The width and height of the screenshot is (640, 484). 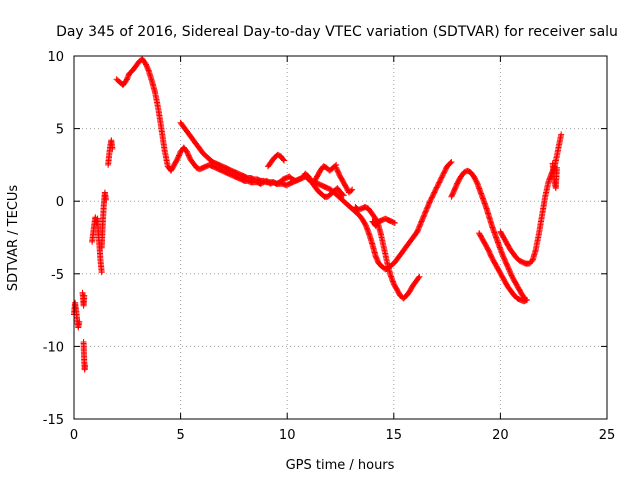 What do you see at coordinates (60, 130) in the screenshot?
I see `y-tick-label: 5` at bounding box center [60, 130].